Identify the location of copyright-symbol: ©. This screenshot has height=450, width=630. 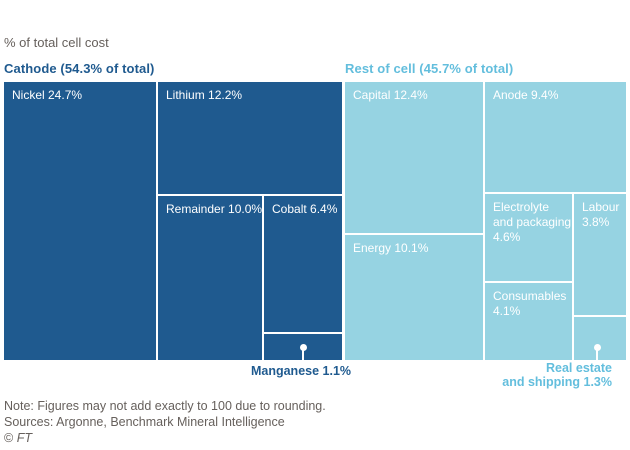
(9, 438).